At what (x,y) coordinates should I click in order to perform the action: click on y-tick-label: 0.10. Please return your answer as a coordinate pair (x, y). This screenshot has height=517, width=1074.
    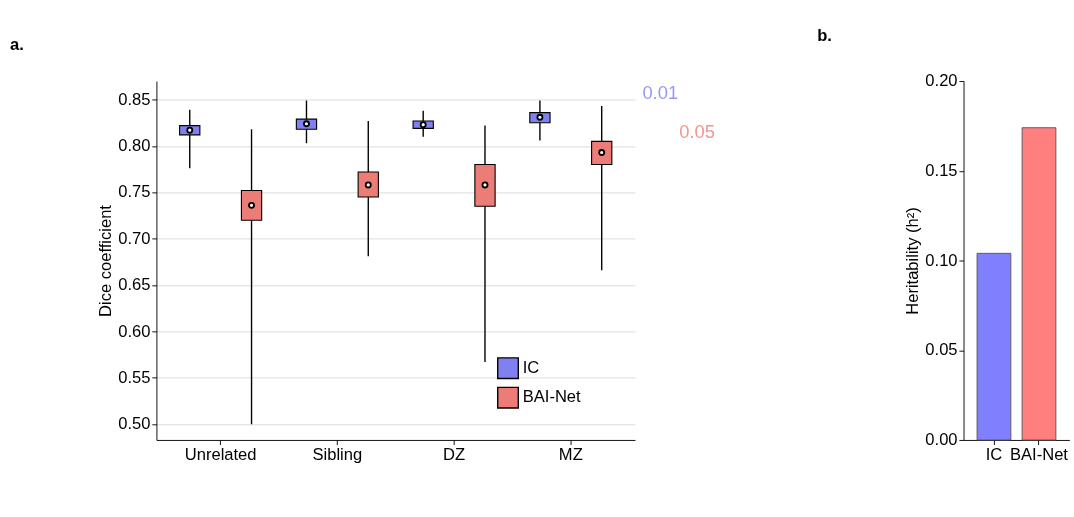
    Looking at the image, I should click on (941, 260).